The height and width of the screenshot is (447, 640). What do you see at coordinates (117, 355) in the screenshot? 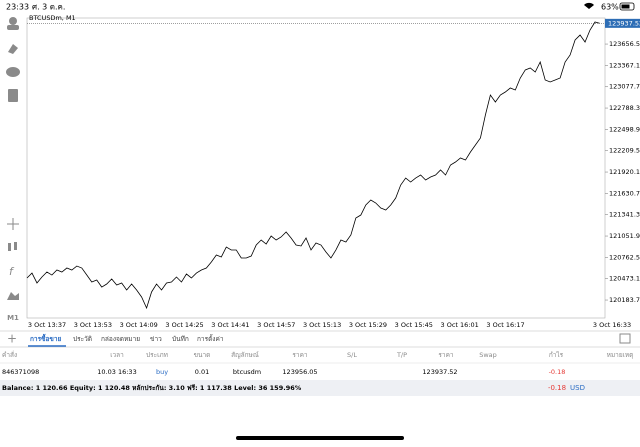
I see `column-header: เวลา` at bounding box center [117, 355].